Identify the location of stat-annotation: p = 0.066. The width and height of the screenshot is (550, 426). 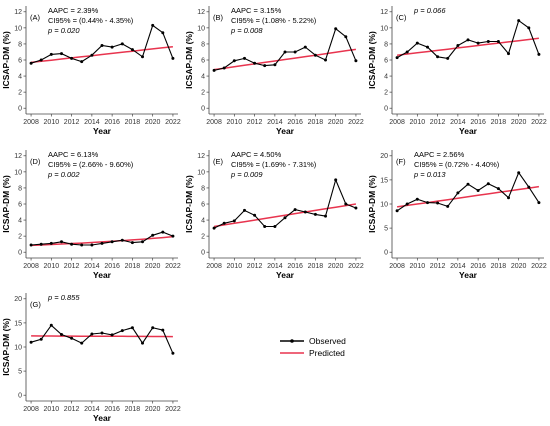
(429, 10).